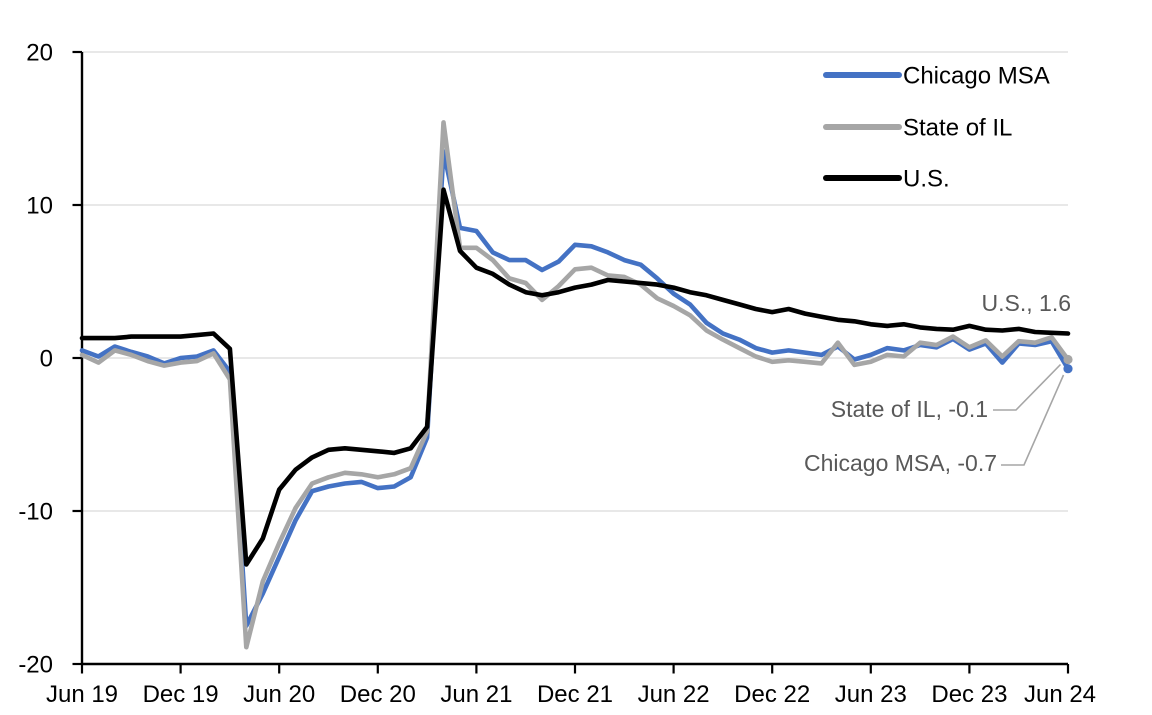  What do you see at coordinates (82, 694) in the screenshot?
I see `x-tick-label: Jun 19` at bounding box center [82, 694].